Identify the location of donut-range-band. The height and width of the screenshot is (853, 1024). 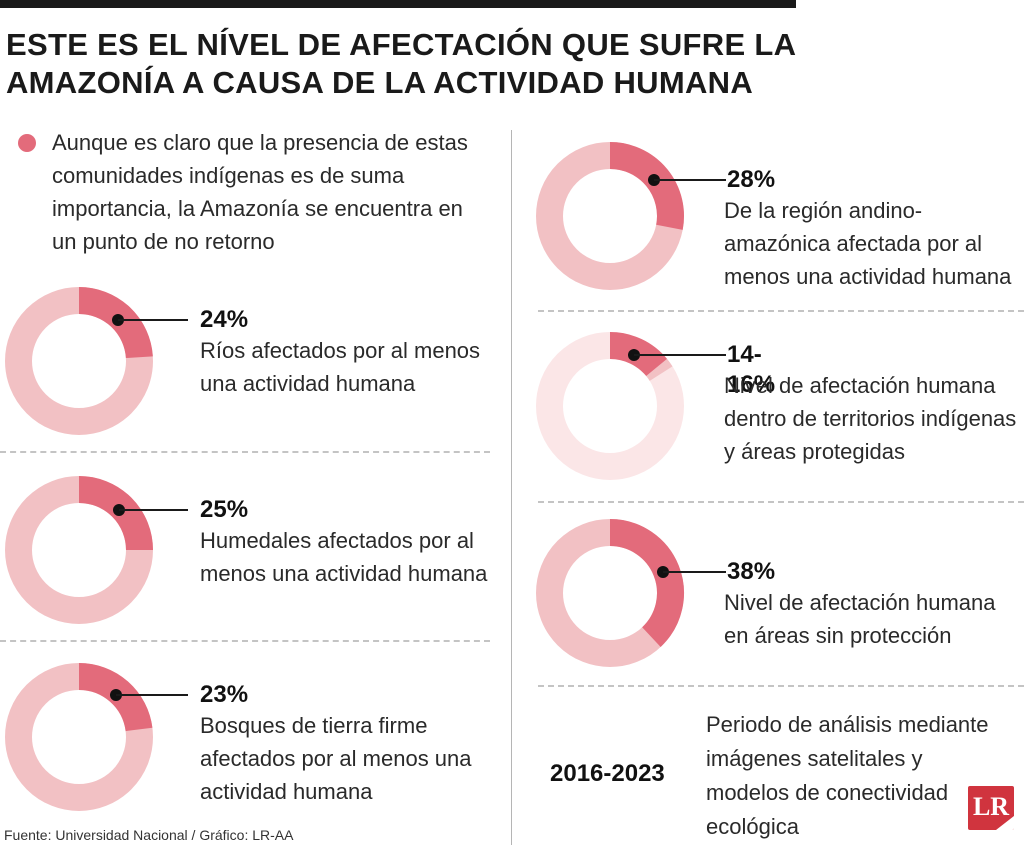
(659, 369).